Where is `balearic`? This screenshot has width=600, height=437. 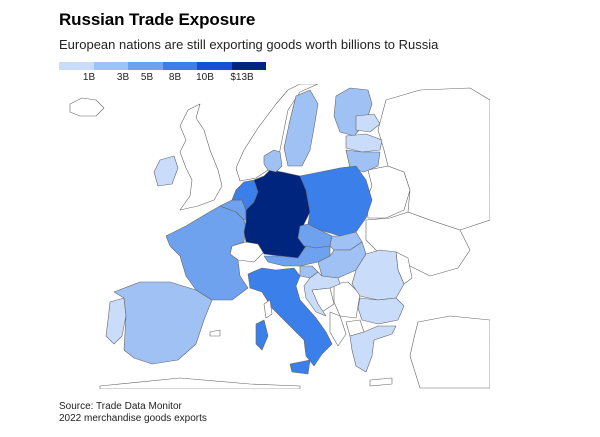
balearic is located at coordinates (215, 333).